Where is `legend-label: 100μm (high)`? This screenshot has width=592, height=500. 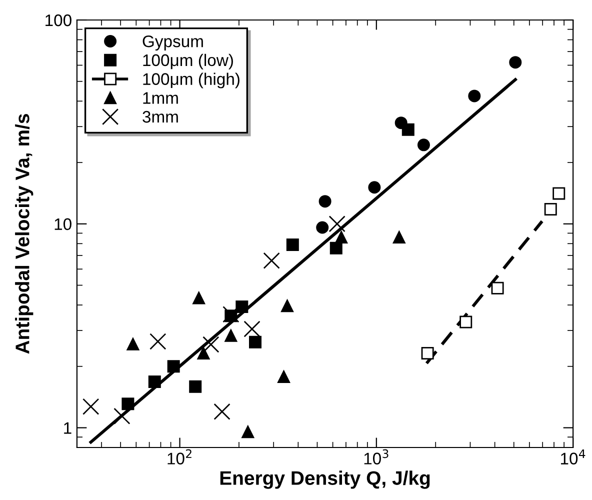 legend-label: 100μm (high) is located at coordinates (191, 80).